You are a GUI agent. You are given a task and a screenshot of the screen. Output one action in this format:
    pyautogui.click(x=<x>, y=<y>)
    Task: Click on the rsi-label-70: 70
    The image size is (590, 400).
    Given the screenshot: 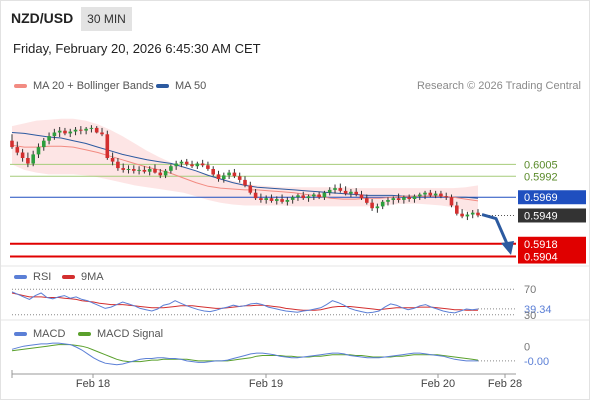 What is the action you would take?
    pyautogui.click(x=530, y=290)
    